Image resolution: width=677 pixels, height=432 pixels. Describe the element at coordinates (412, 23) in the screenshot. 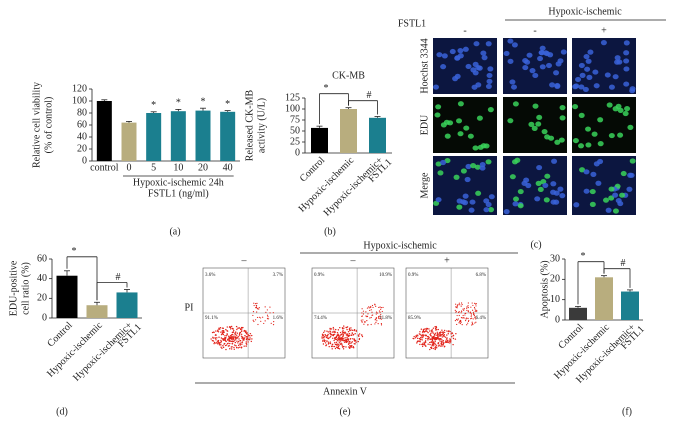

I see `treatment-label: FSTL1` at that location.